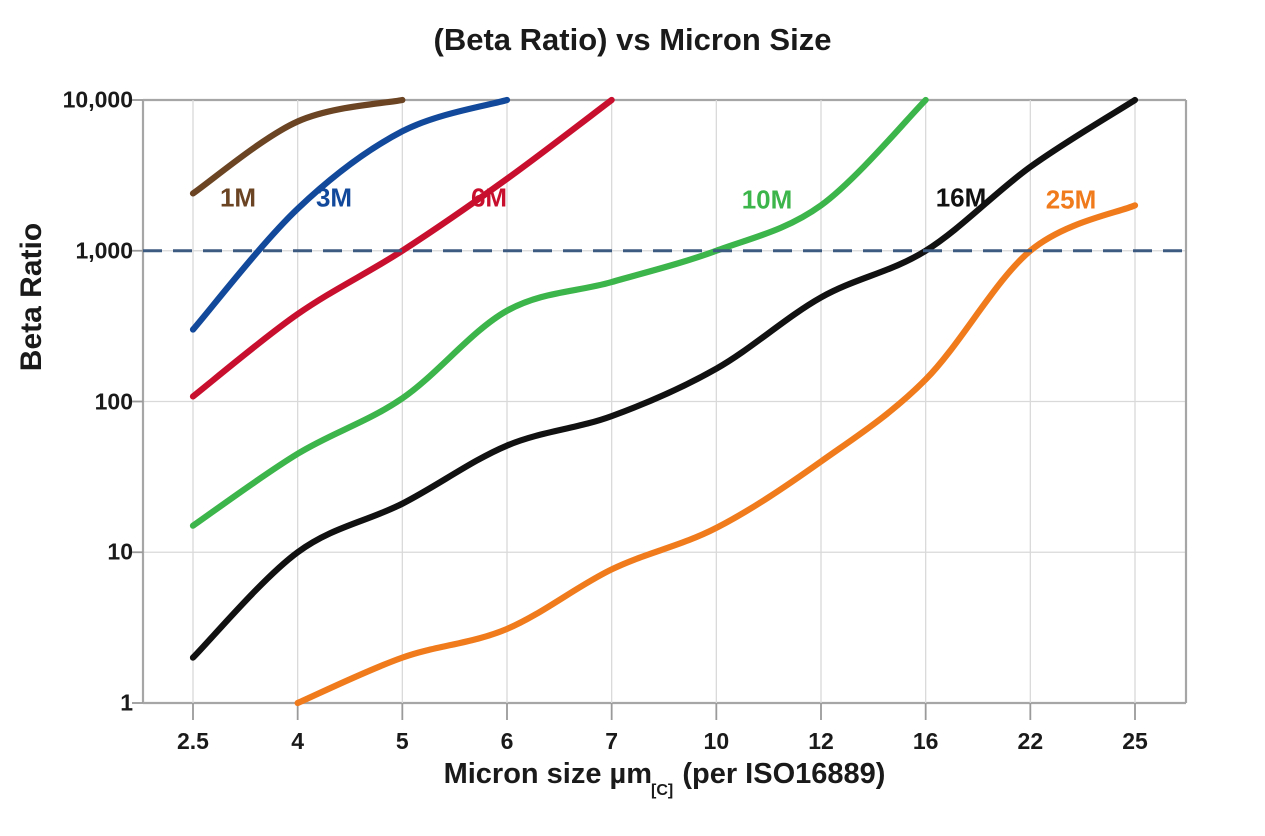 The height and width of the screenshot is (836, 1265). What do you see at coordinates (113, 401) in the screenshot?
I see `y-axis-tick-label: 100` at bounding box center [113, 401].